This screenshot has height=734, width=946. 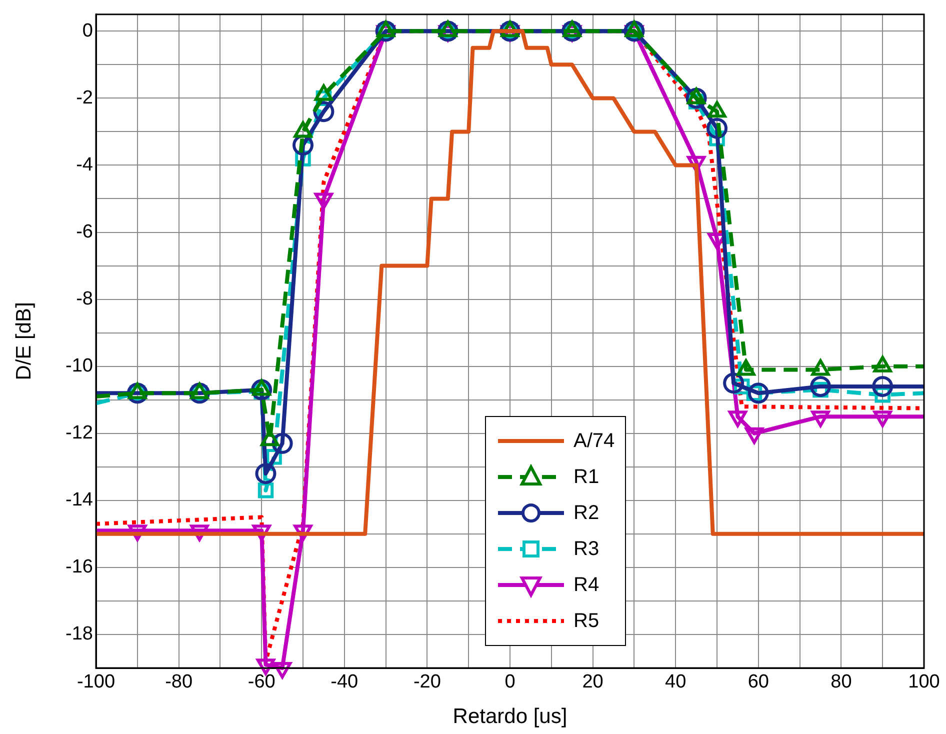 I want to click on legend-label: R2, so click(x=587, y=513).